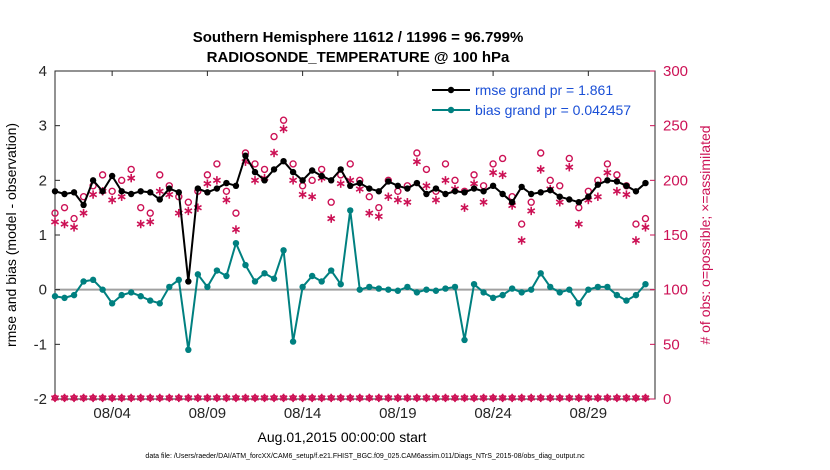 The width and height of the screenshot is (830, 470). What do you see at coordinates (303, 413) in the screenshot?
I see `x-tick-label: 08/14` at bounding box center [303, 413].